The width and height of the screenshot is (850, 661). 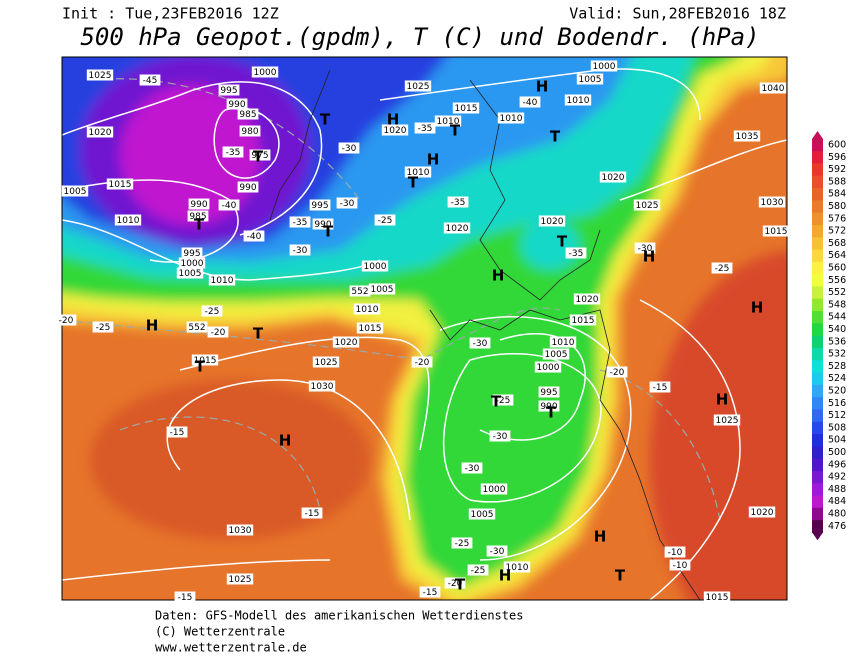 I want to click on colorbar-label: 540, so click(x=837, y=329).